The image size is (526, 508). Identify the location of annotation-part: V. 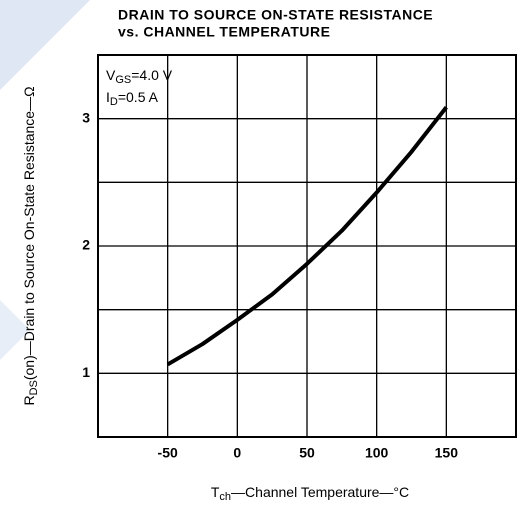
(111, 75).